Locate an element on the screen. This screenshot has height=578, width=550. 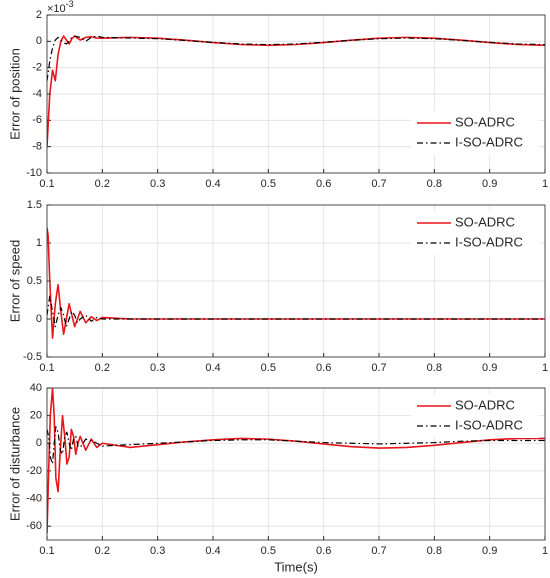
y-tick-label: -10 is located at coordinates (34, 173).